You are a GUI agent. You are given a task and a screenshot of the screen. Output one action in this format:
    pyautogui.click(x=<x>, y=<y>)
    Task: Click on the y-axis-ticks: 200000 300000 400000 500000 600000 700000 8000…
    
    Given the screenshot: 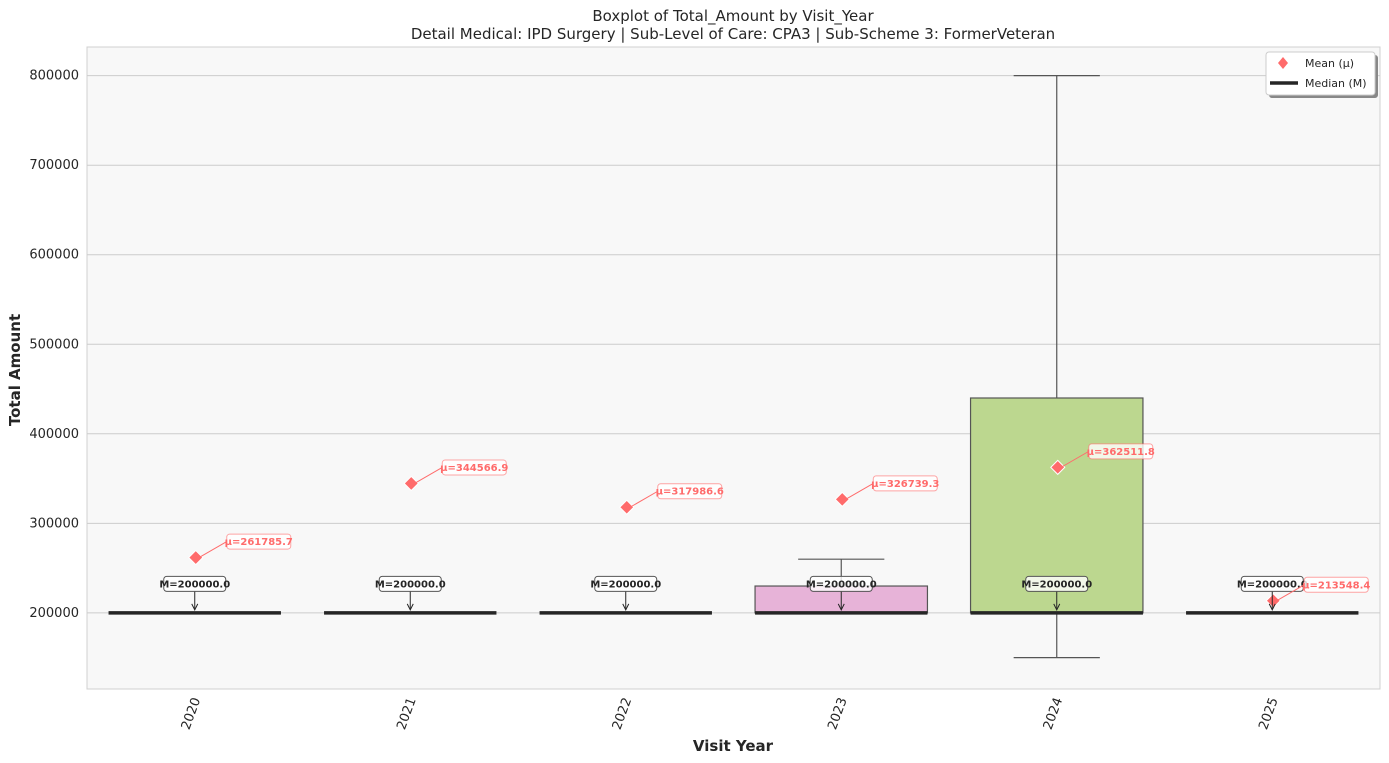 What is the action you would take?
    pyautogui.click(x=54, y=345)
    